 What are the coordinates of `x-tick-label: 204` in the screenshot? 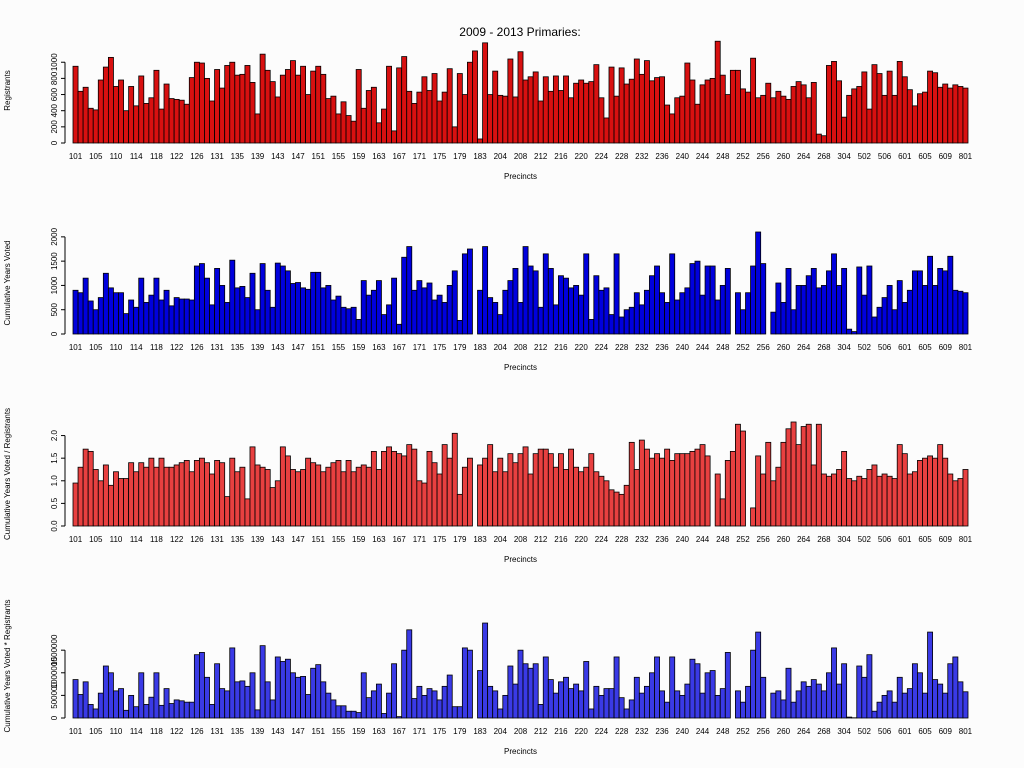 It's located at (501, 731).